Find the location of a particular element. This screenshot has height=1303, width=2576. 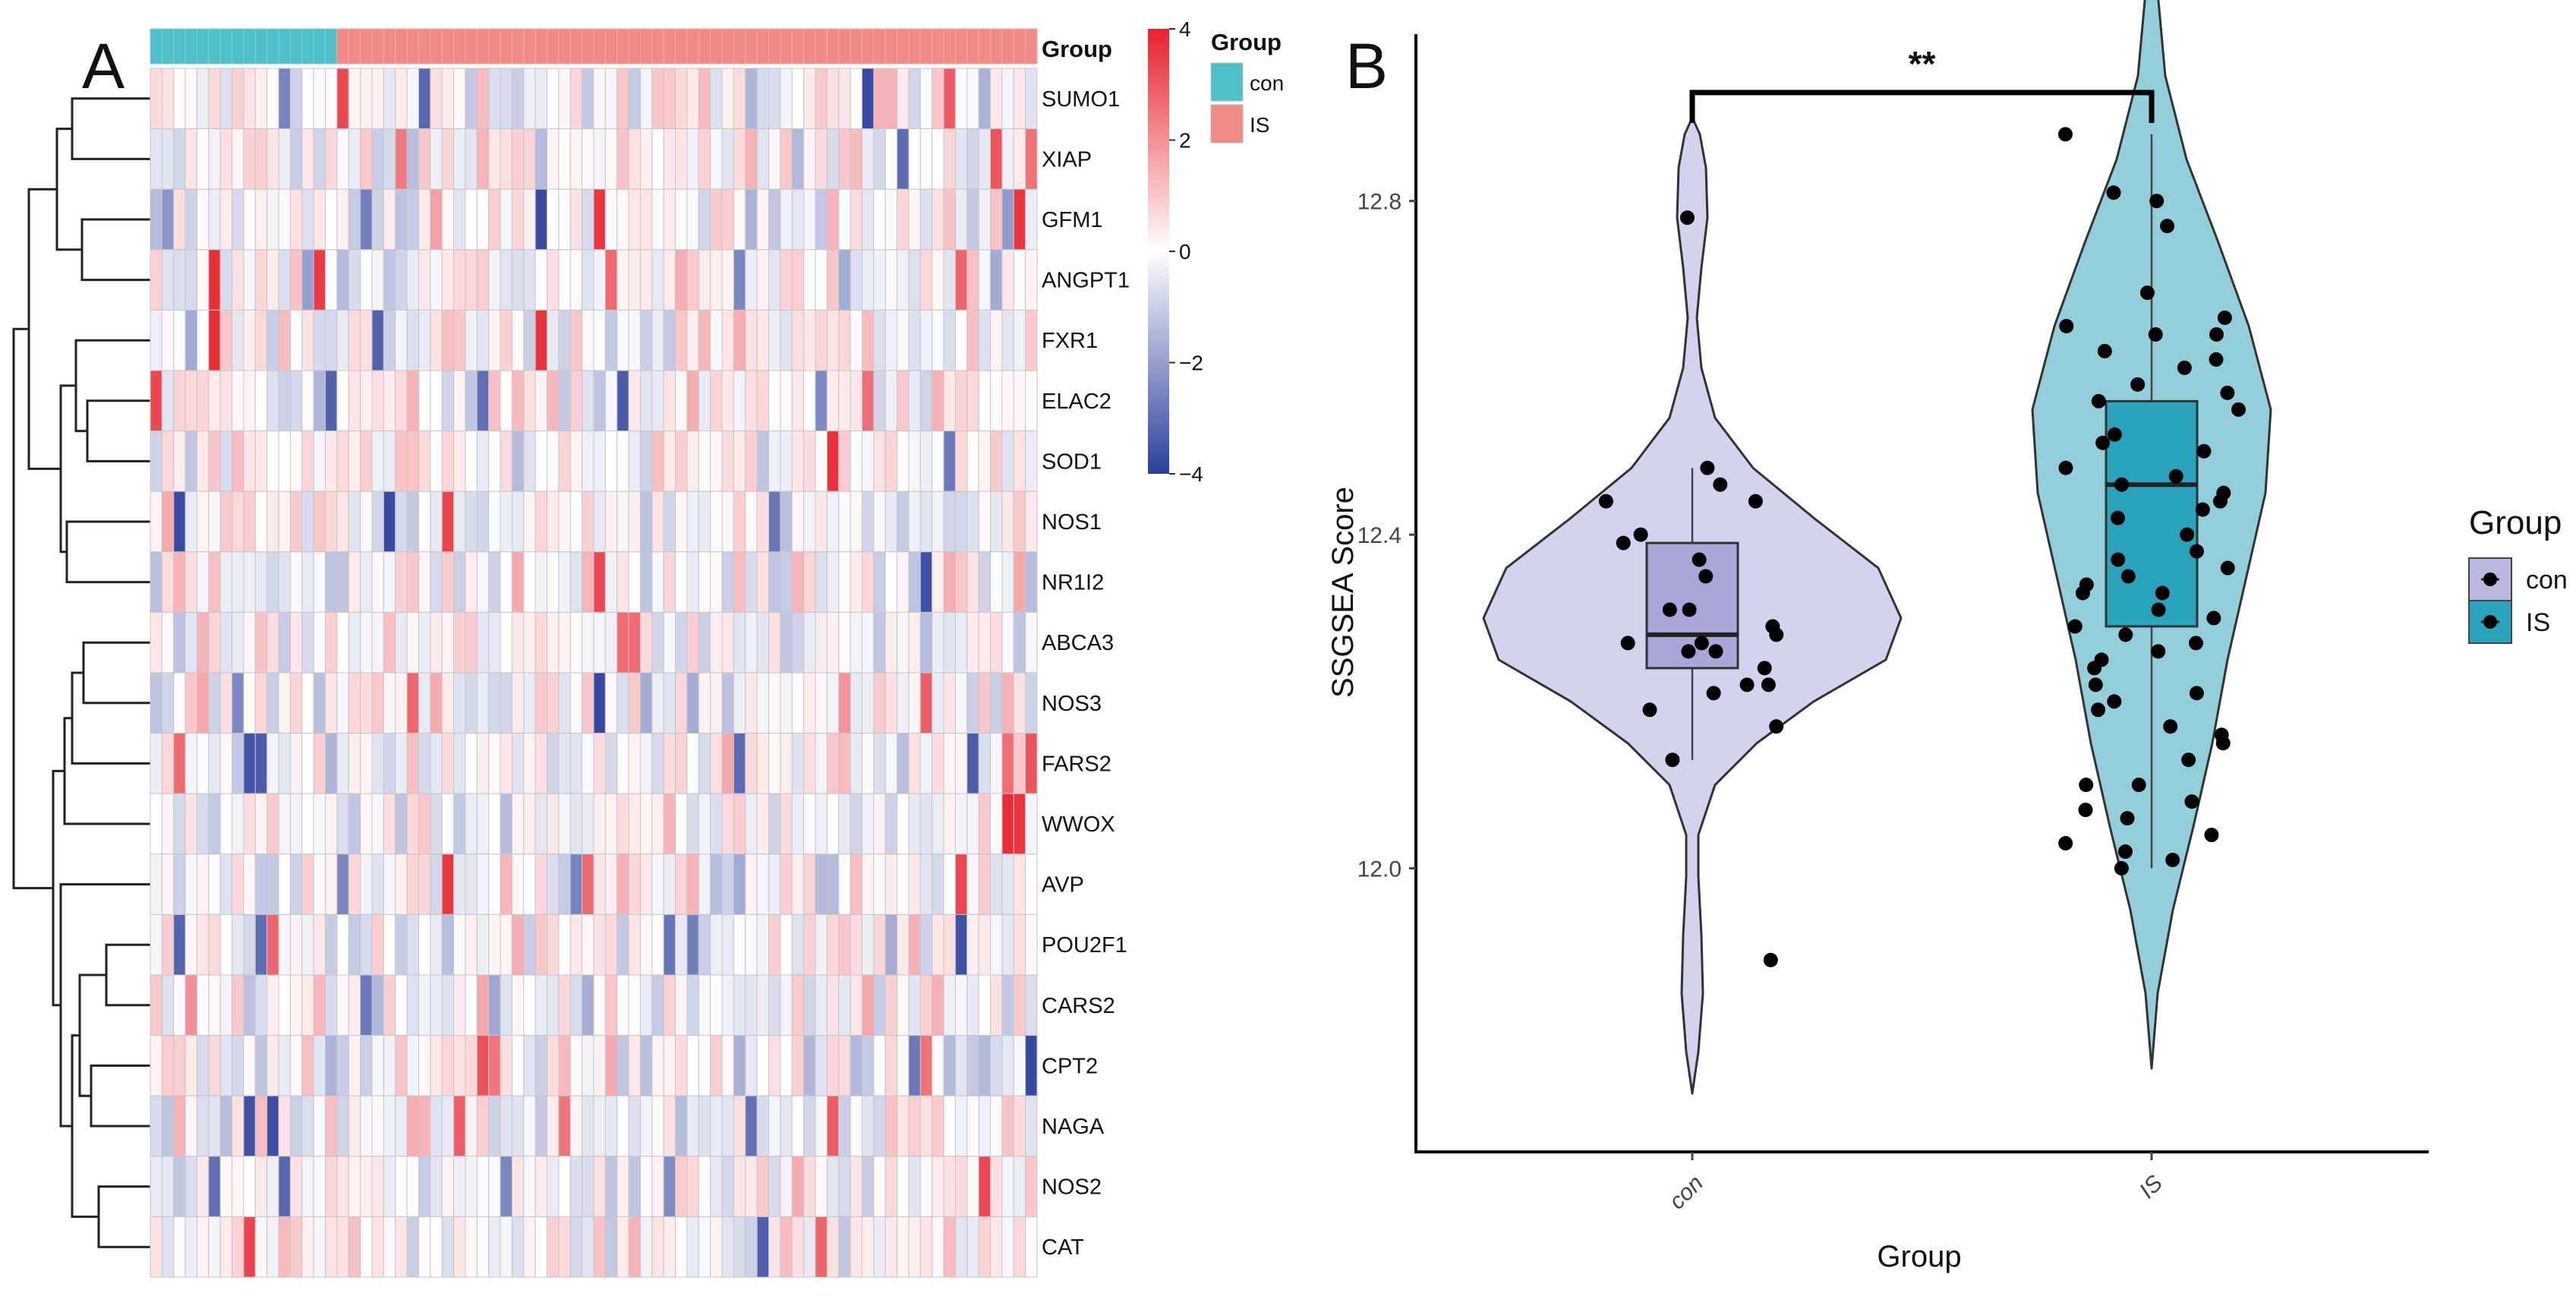

gene-label: ANGPT1 is located at coordinates (1086, 281).